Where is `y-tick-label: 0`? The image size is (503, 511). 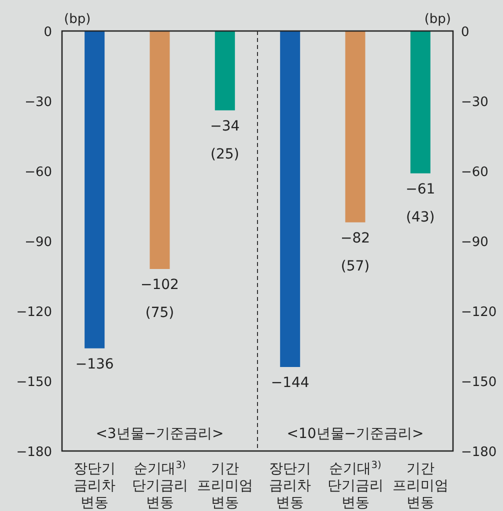 y-tick-label: 0 is located at coordinates (48, 32).